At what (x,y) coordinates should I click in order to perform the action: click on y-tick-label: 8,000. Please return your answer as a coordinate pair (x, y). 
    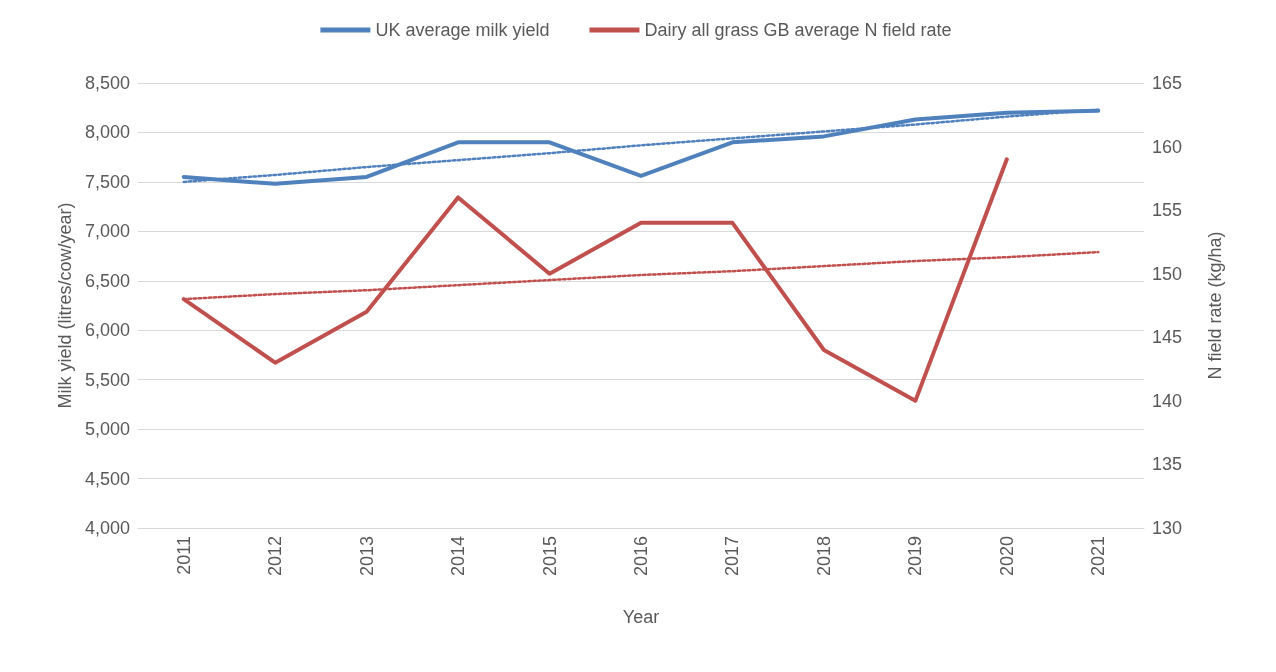
    Looking at the image, I should click on (107, 132).